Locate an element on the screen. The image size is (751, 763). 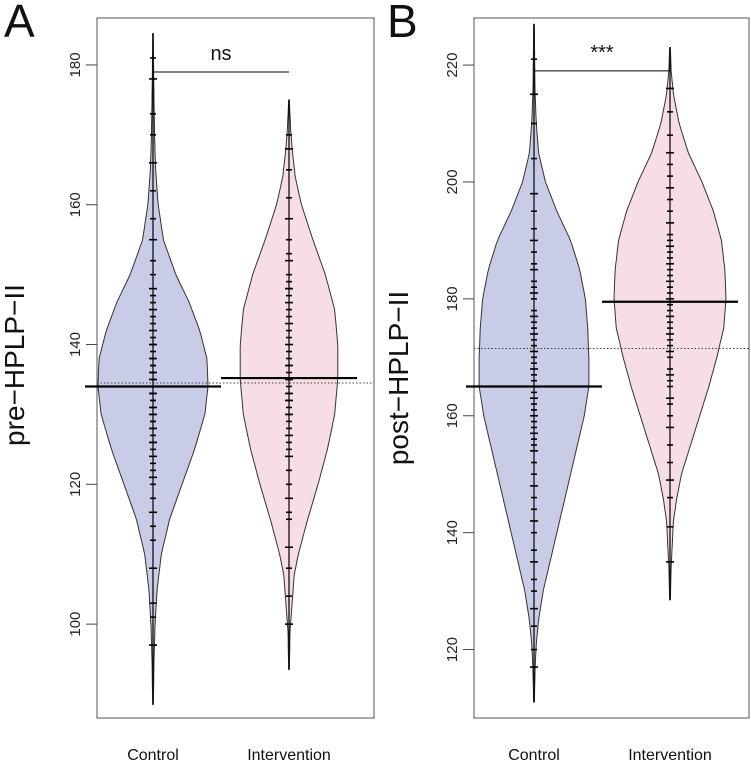
panel-b-y-tick-label: 220 is located at coordinates (452, 65).